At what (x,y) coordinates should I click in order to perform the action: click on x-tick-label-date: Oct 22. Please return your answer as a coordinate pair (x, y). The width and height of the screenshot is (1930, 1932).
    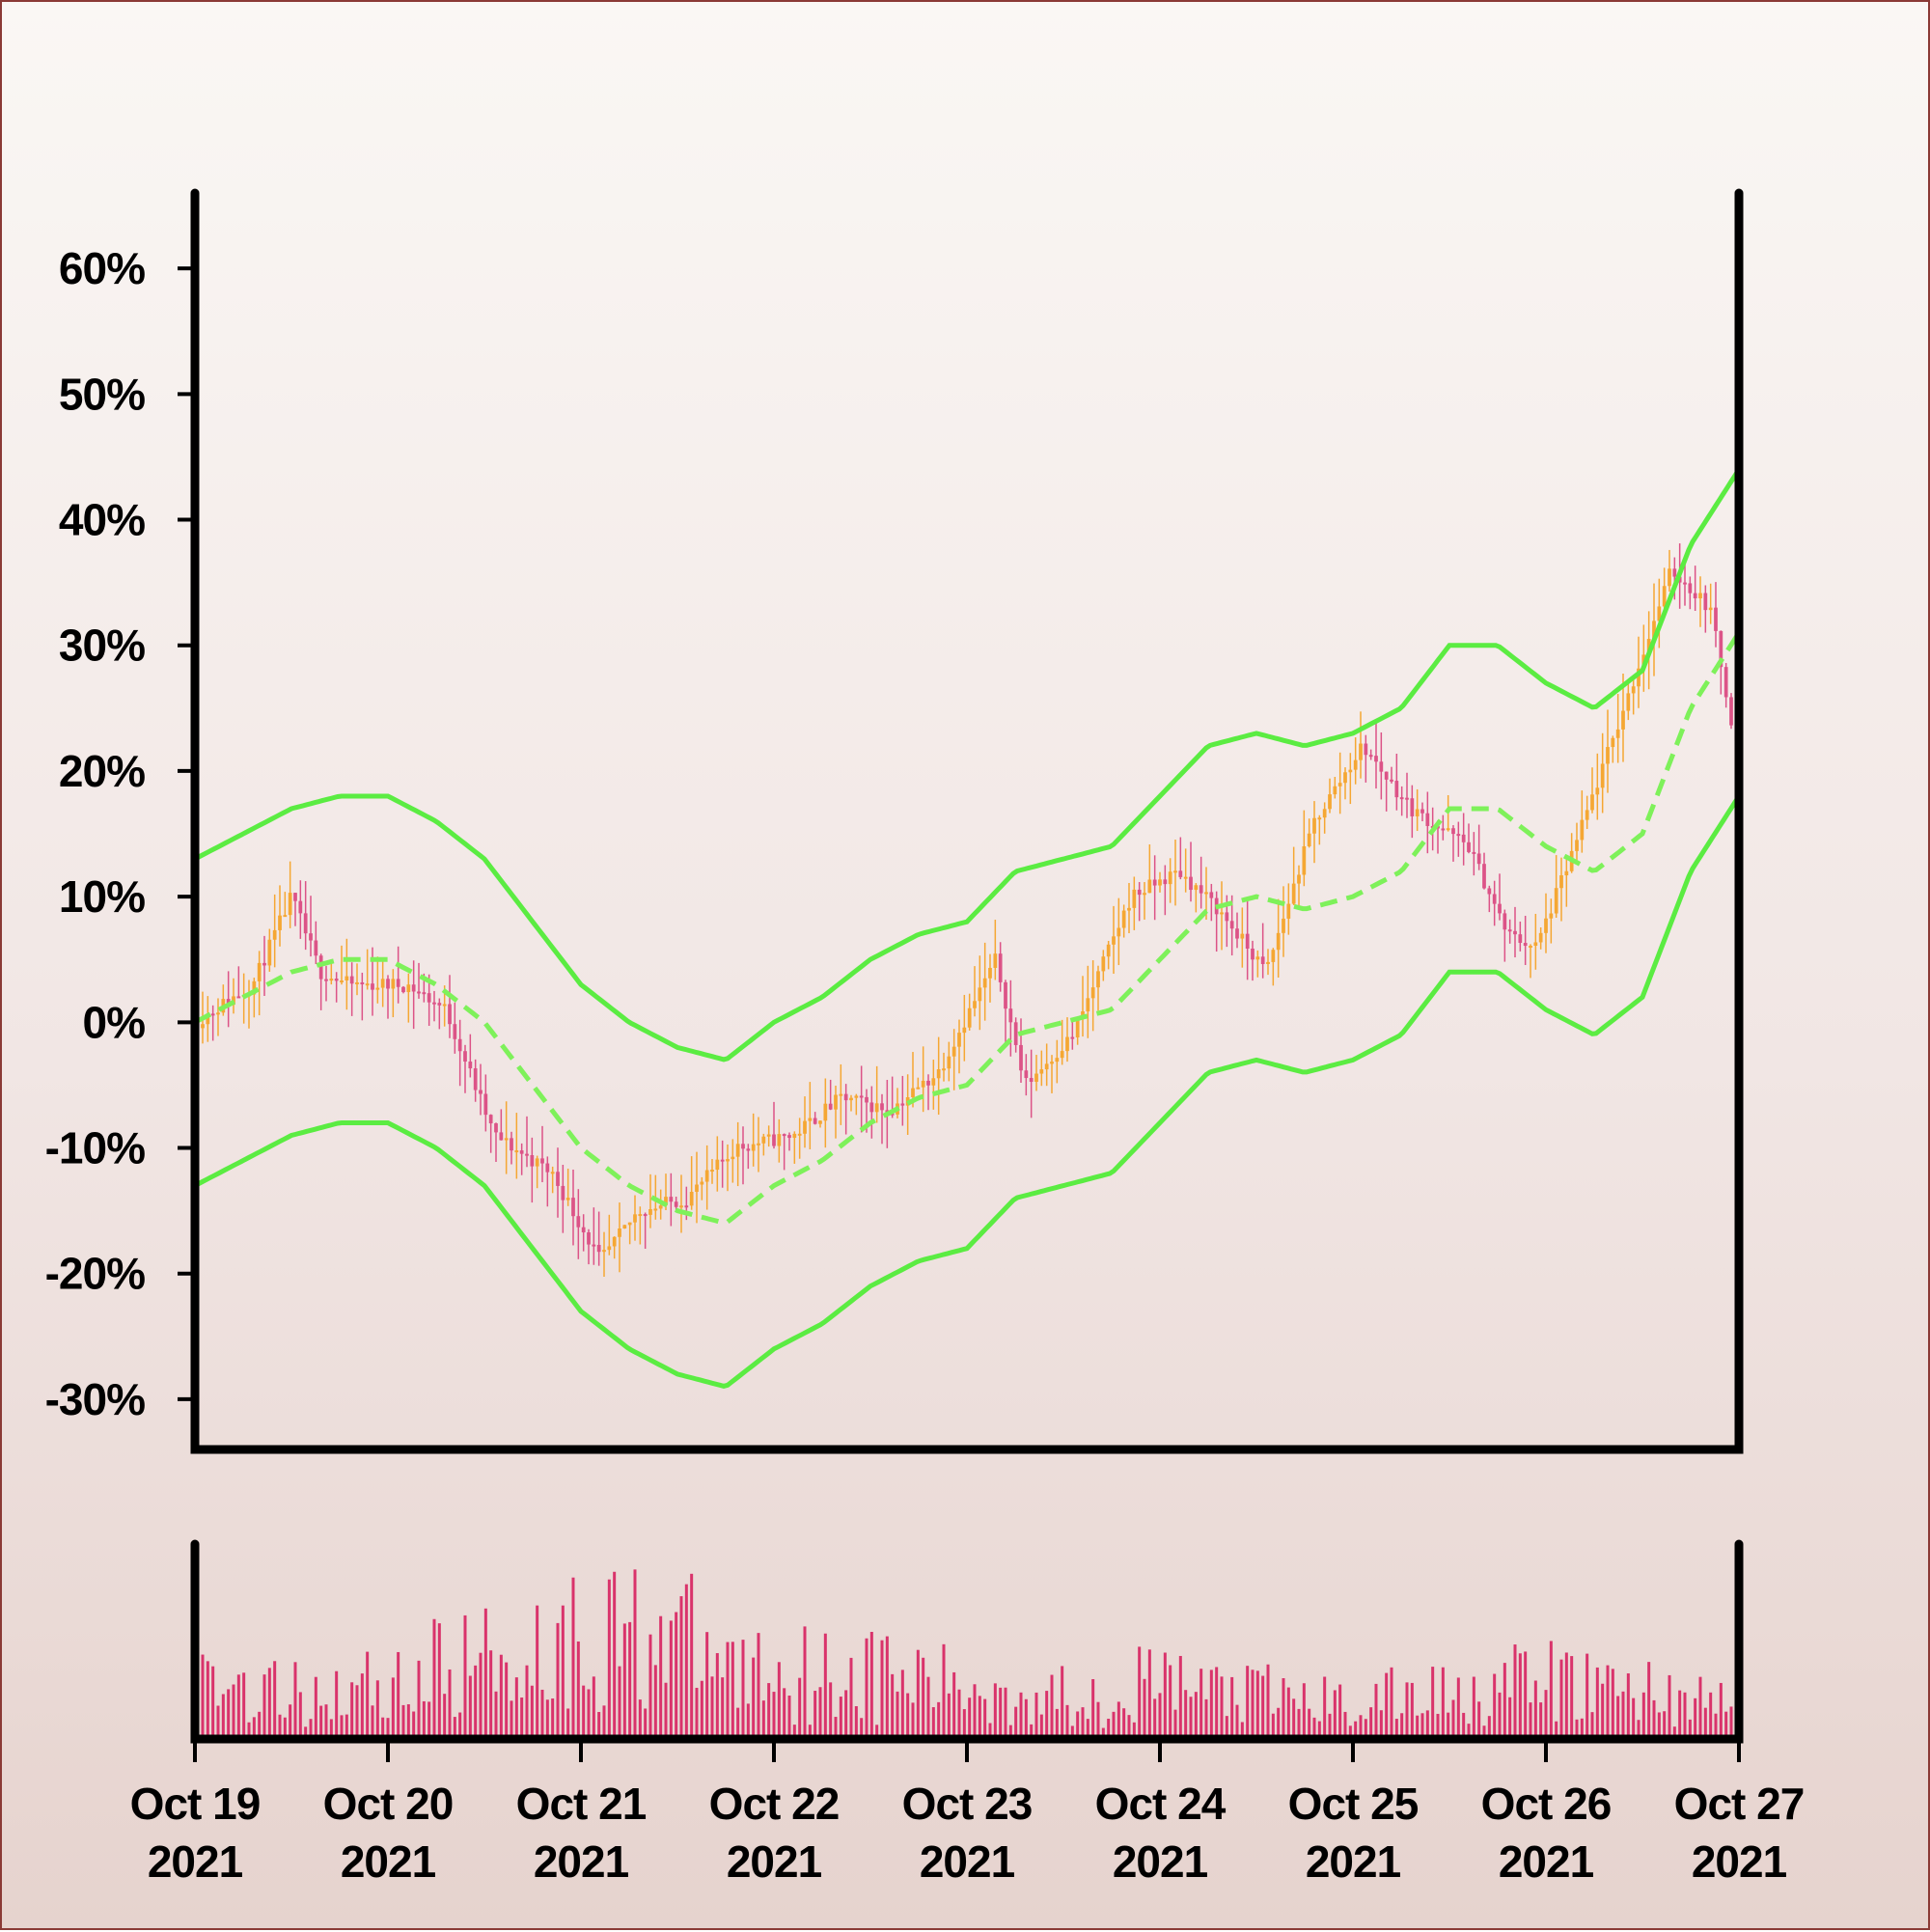
    Looking at the image, I should click on (774, 1804).